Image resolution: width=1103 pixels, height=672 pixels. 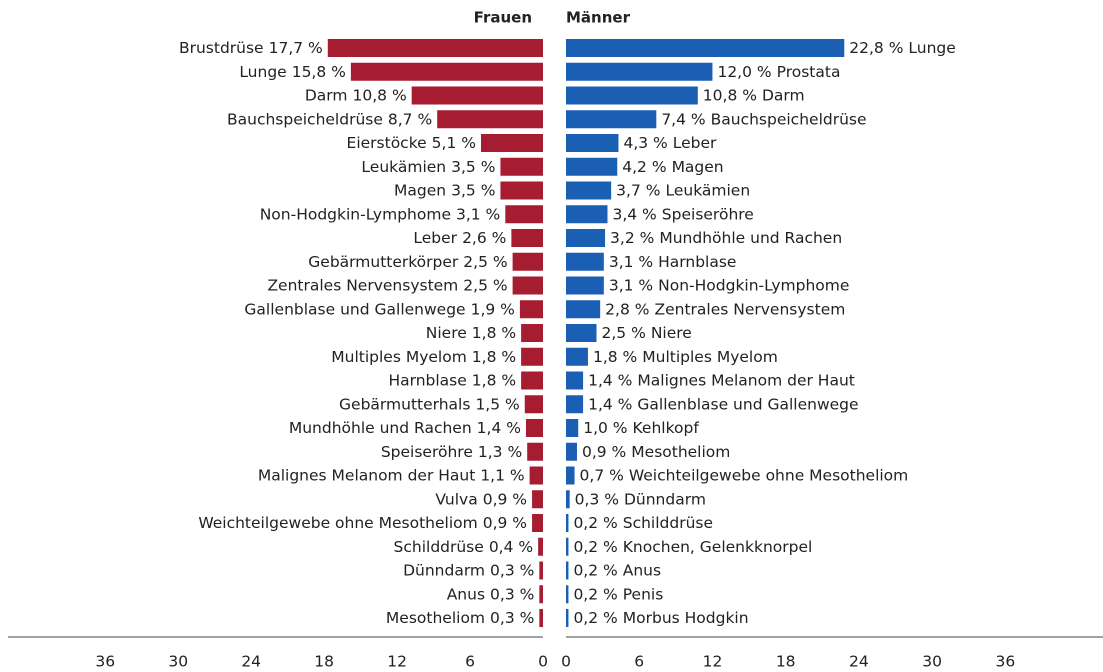 I want to click on bar-label: 3,2 % Mundhöhle und Rachen, so click(x=726, y=238).